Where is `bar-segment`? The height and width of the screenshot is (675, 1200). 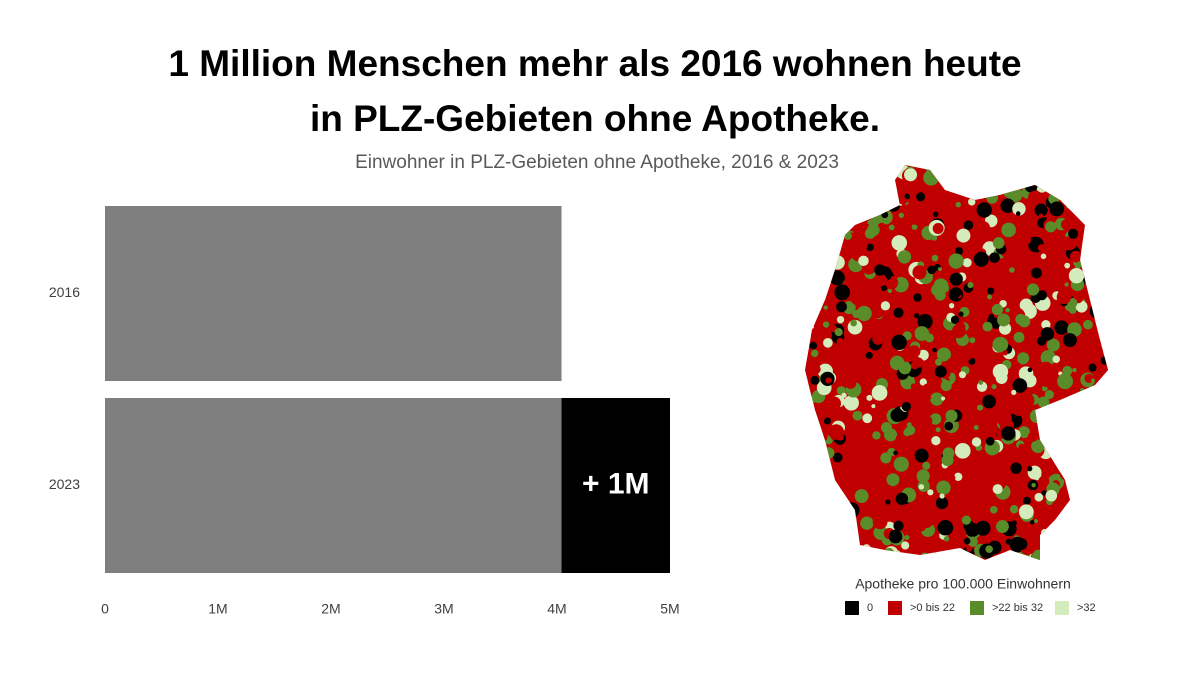 bar-segment is located at coordinates (333, 293).